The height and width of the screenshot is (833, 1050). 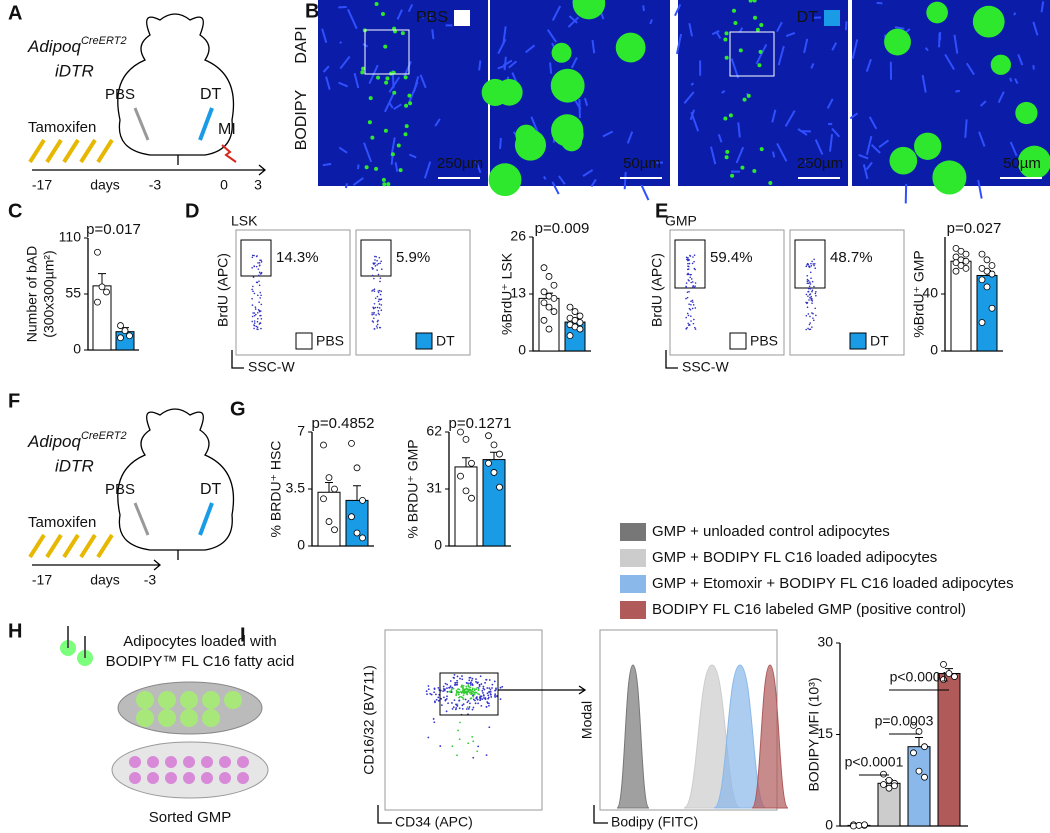 What do you see at coordinates (384, 814) in the screenshot?
I see `axis-arrow` at bounding box center [384, 814].